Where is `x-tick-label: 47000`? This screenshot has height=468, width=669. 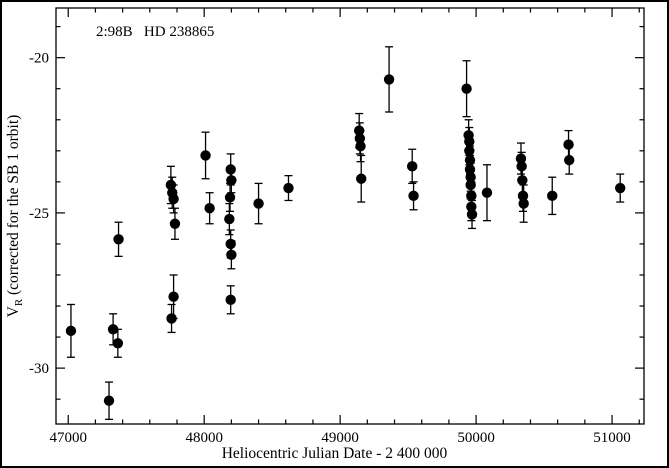 x-tick-label: 47000 is located at coordinates (68, 438).